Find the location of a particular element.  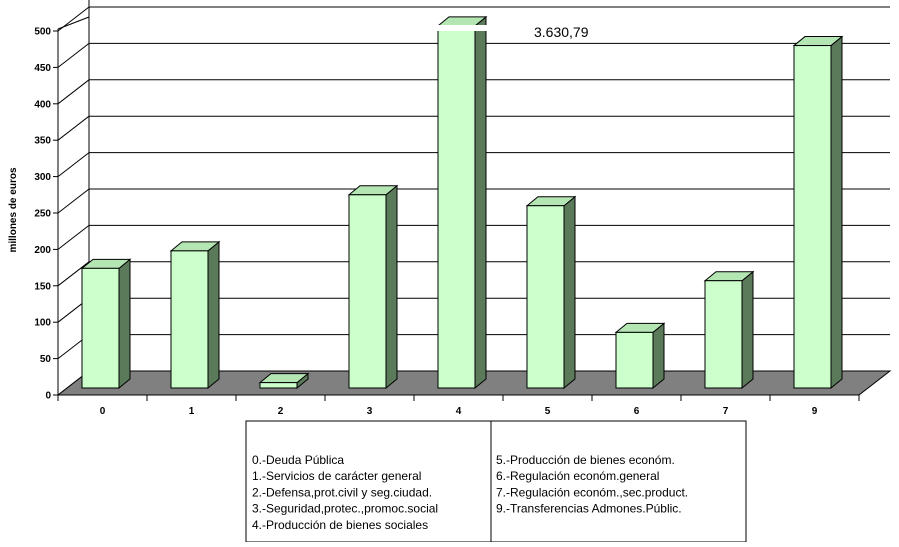

y-axis-top-diagonal is located at coordinates (73, 23).